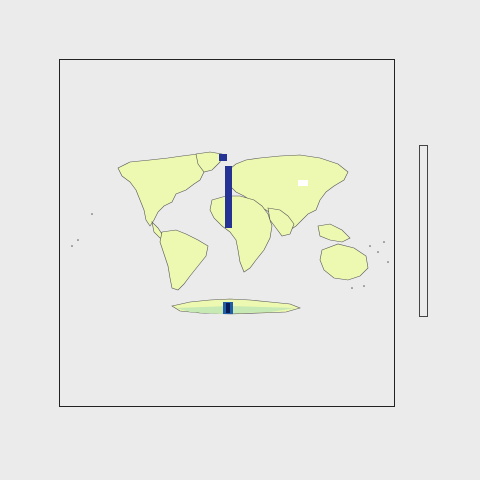 The height and width of the screenshot is (480, 480). I want to click on band-arctic, so click(223, 157).